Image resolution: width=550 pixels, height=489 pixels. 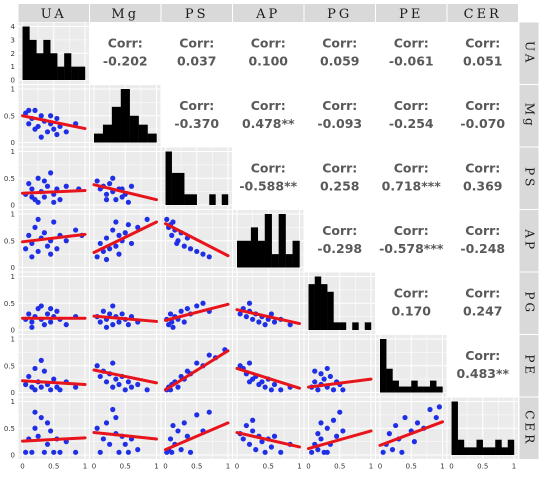 What do you see at coordinates (125, 376) in the screenshot?
I see `fit-line-pe-mg` at bounding box center [125, 376].